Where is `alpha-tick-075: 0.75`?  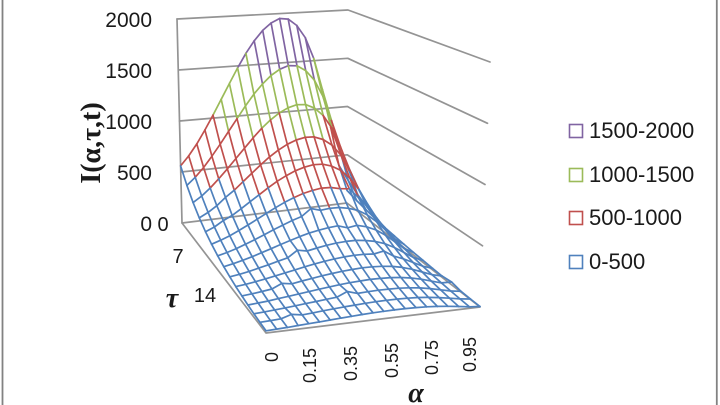
alpha-tick-075: 0.75 is located at coordinates (432, 357).